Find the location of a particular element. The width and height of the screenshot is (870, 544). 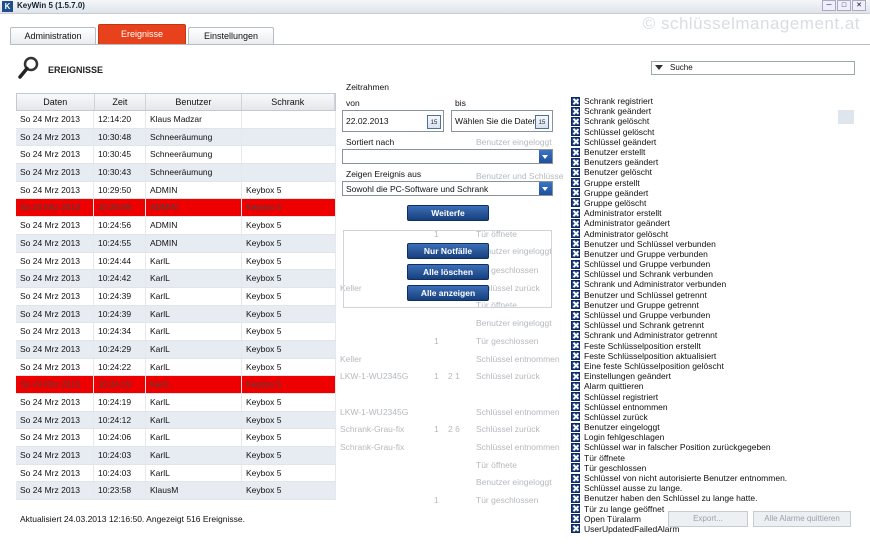

table-row: So 24 Mrz 2013 10:24:06 KarlL Keybox 5 is located at coordinates (176, 438).